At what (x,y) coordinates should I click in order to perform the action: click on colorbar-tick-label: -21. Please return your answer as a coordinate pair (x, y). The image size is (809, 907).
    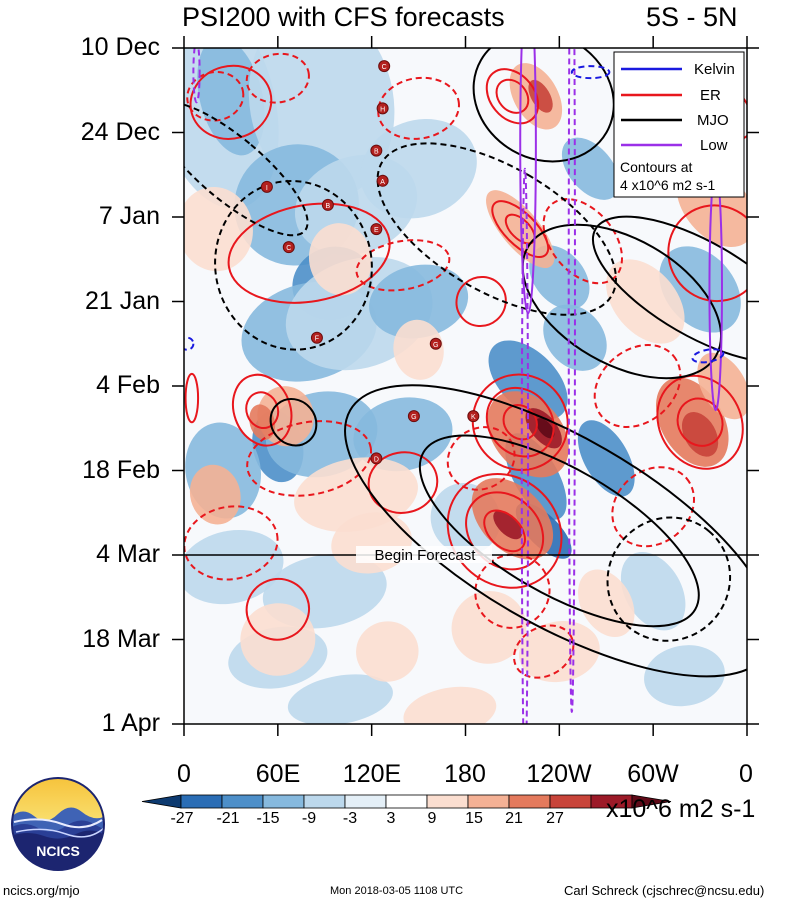
    Looking at the image, I should click on (228, 818).